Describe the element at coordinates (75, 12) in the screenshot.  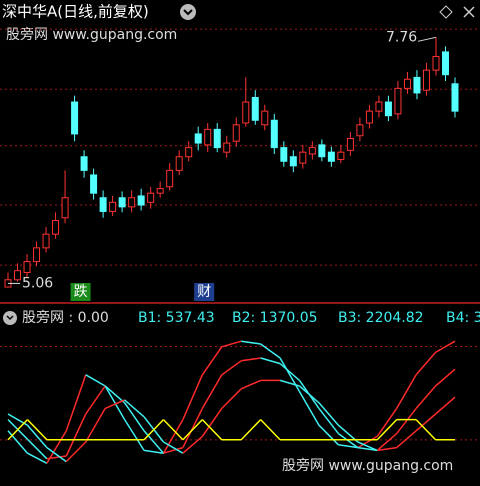
I see `chart-title: 深中华A(日线,前复权)` at that location.